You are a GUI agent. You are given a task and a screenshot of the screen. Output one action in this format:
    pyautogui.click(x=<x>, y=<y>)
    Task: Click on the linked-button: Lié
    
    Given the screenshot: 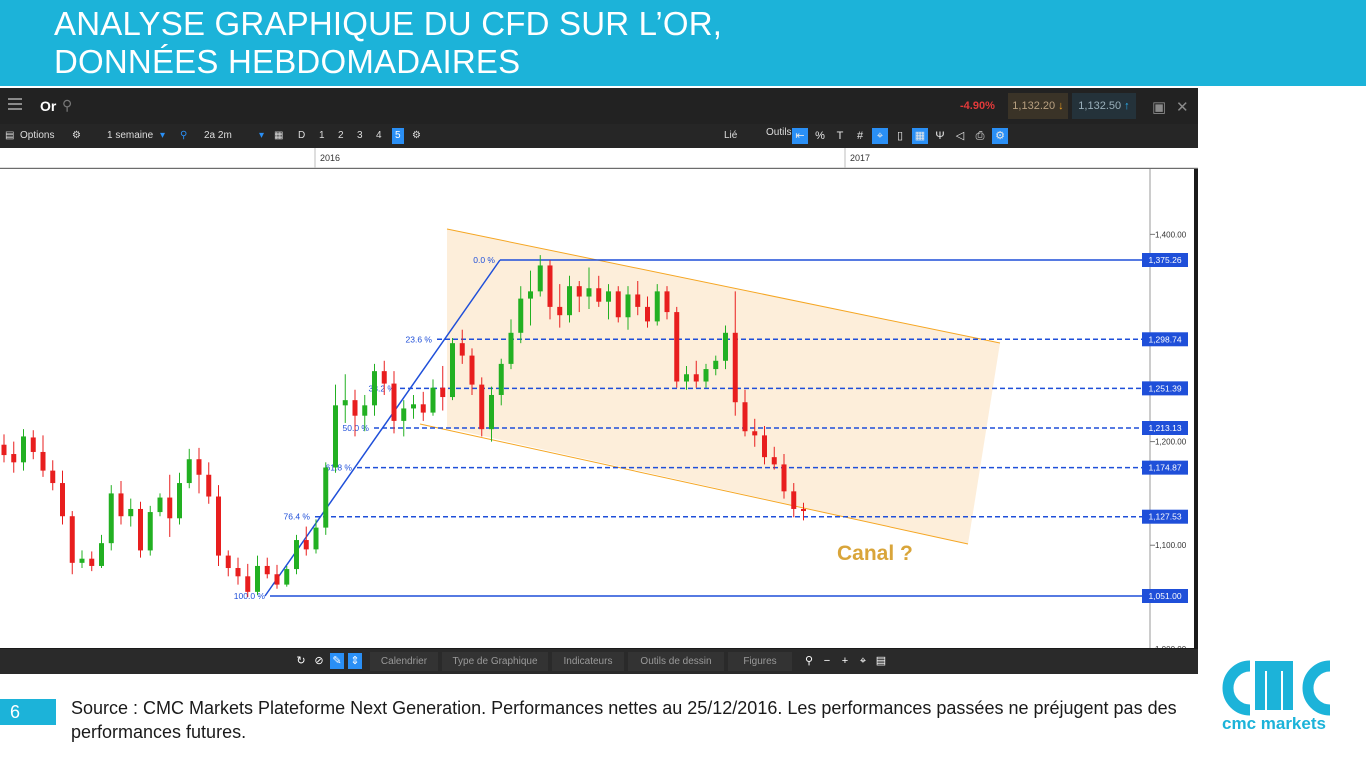 What is the action you would take?
    pyautogui.click(x=731, y=135)
    